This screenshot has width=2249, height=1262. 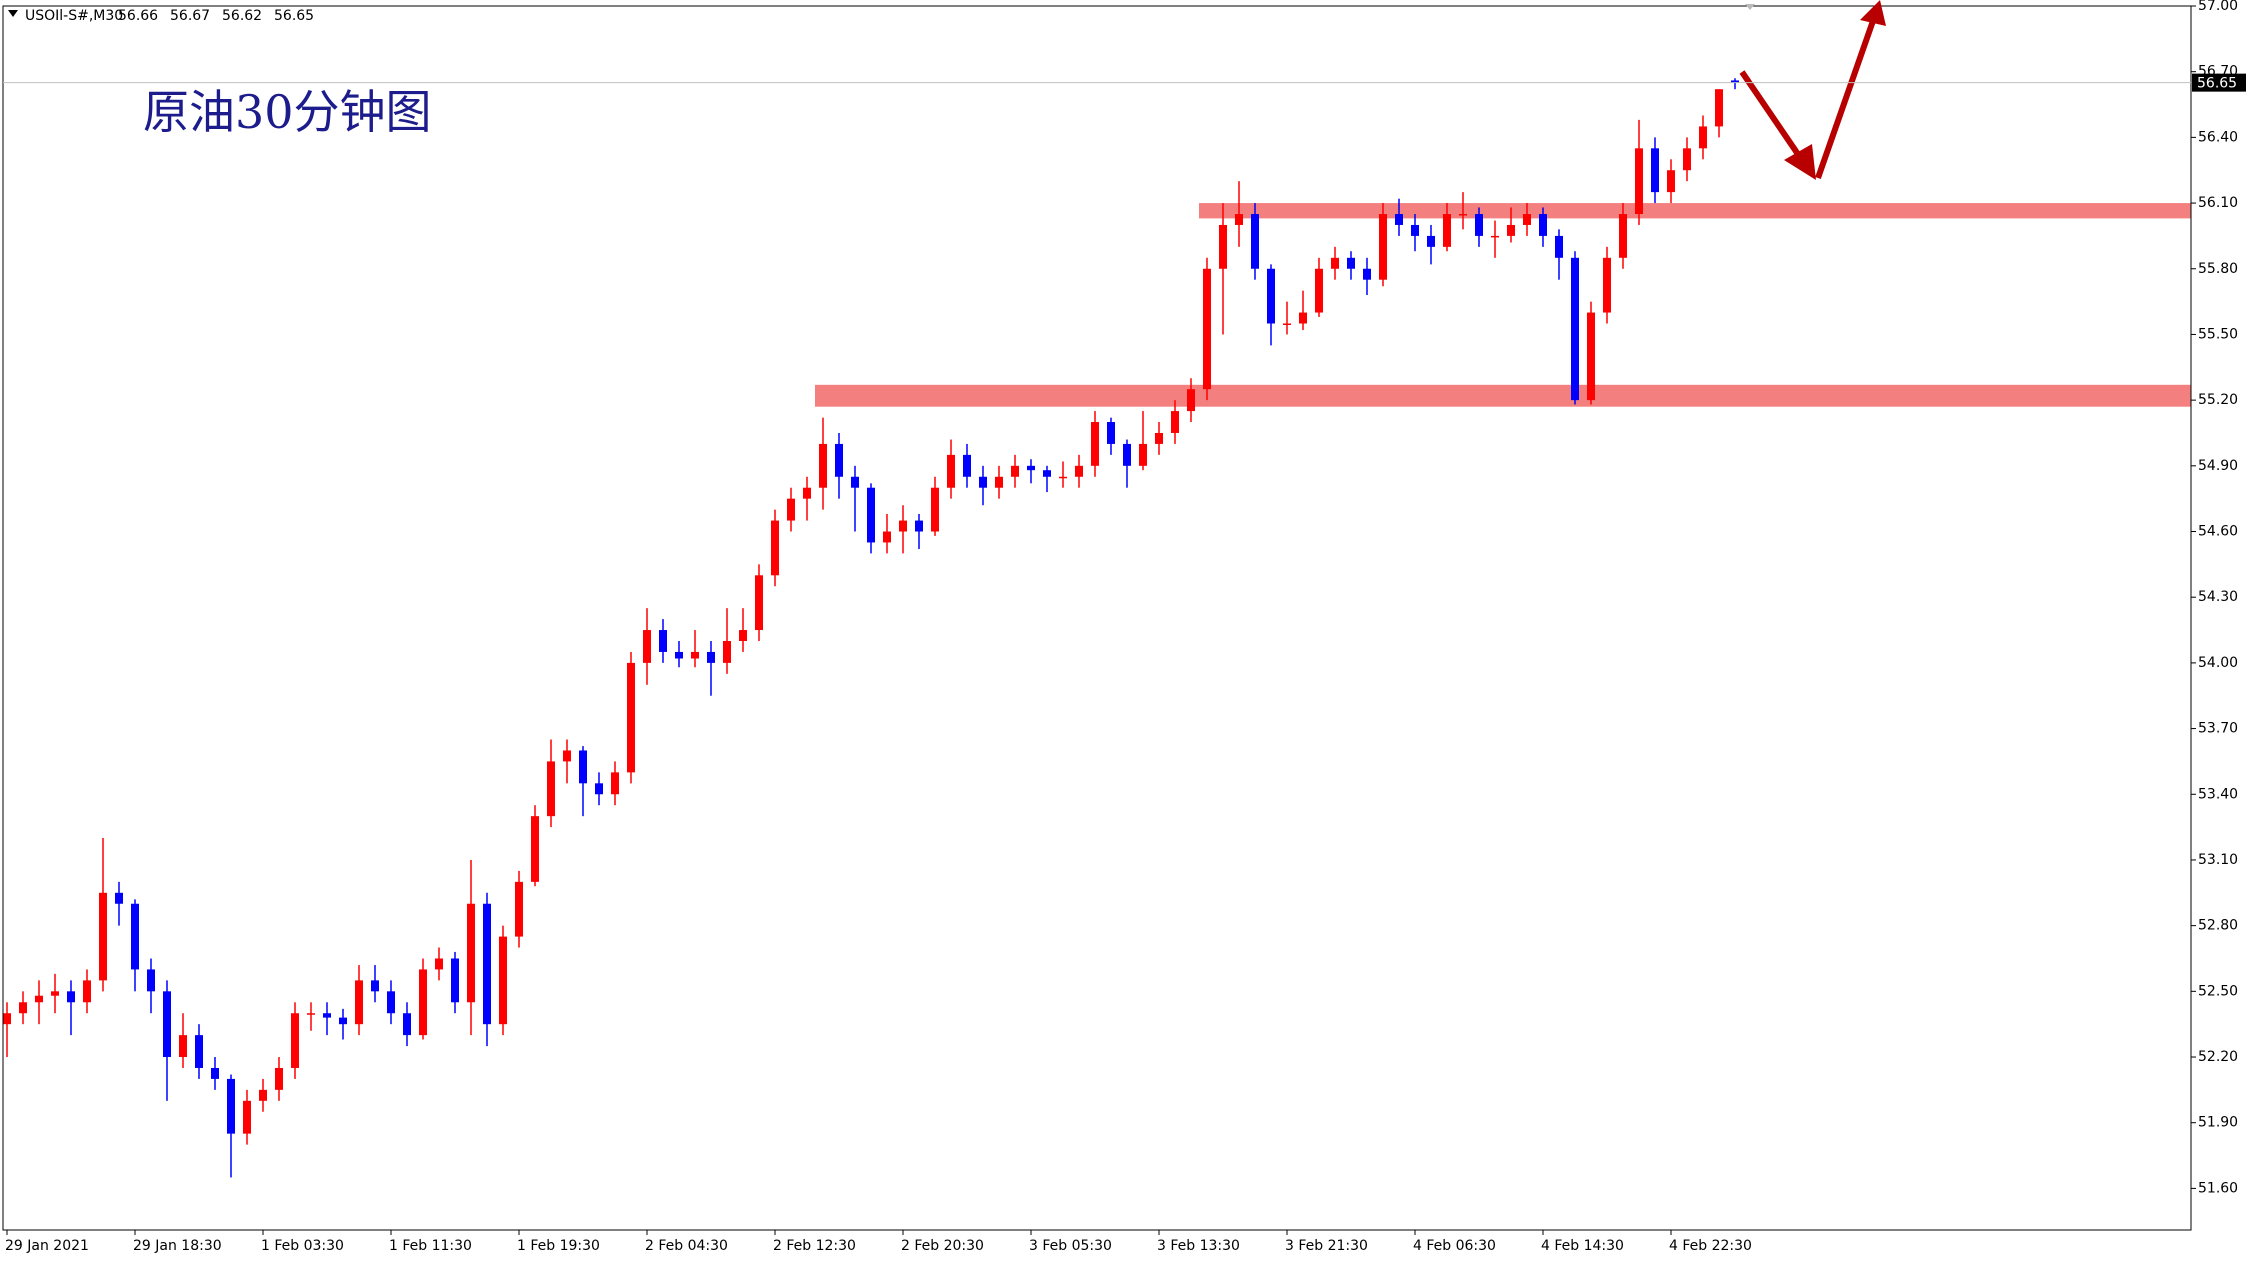 What do you see at coordinates (2218, 400) in the screenshot?
I see `y-tick-label: 55.20` at bounding box center [2218, 400].